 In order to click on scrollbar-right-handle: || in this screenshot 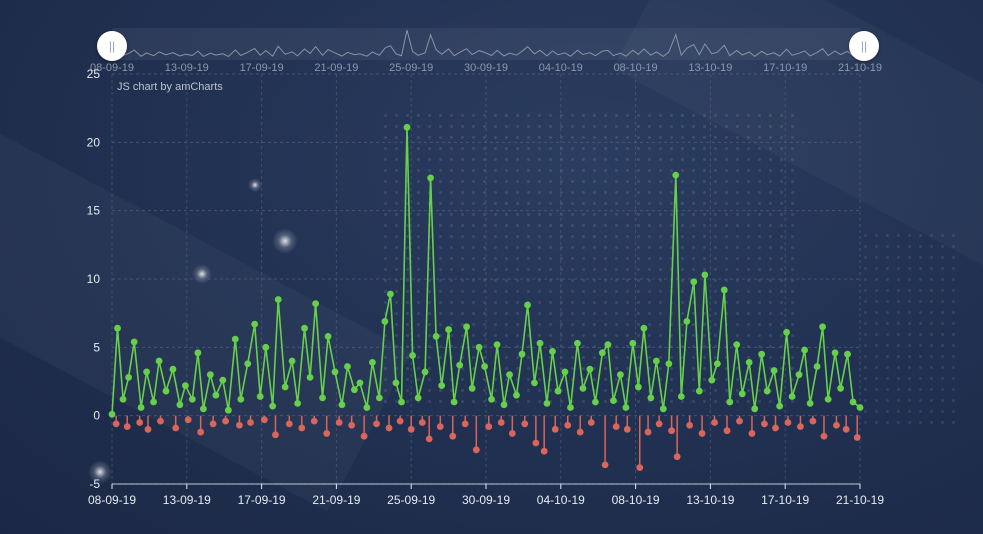, I will do `click(864, 46)`.